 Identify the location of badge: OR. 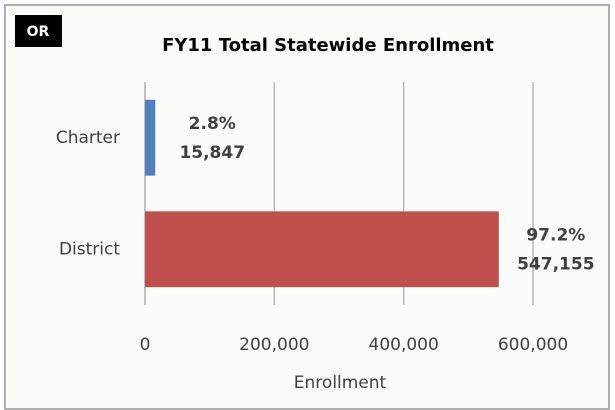
(38, 32).